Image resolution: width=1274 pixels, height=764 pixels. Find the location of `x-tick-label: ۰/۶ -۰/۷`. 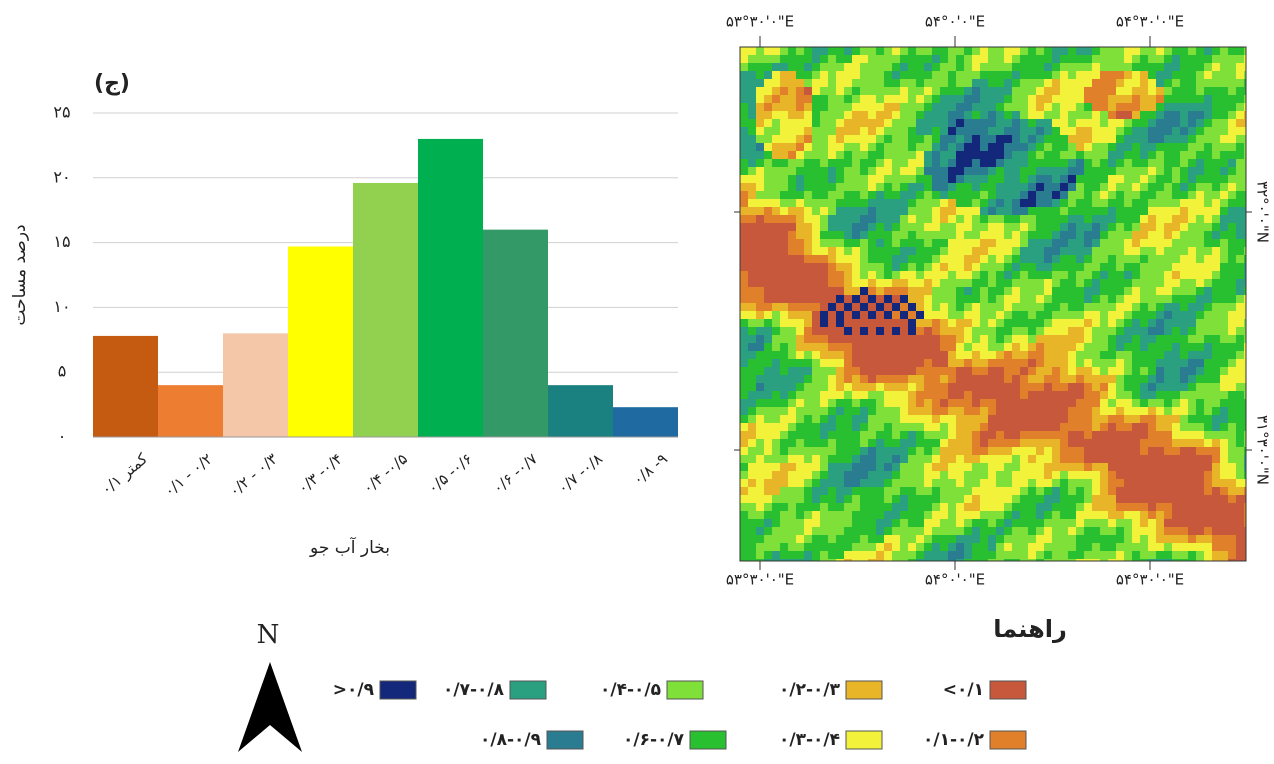

x-tick-label: ۰/۶ -۰/۷ is located at coordinates (515, 474).